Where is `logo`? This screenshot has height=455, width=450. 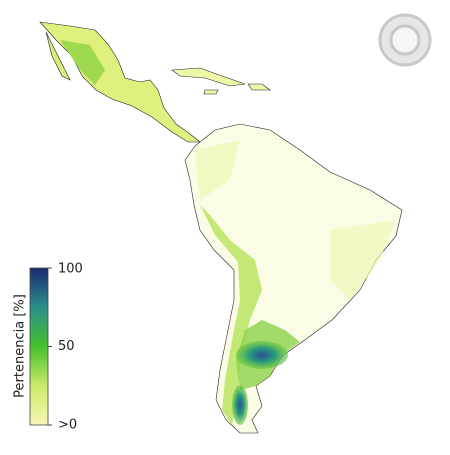
logo is located at coordinates (405, 40).